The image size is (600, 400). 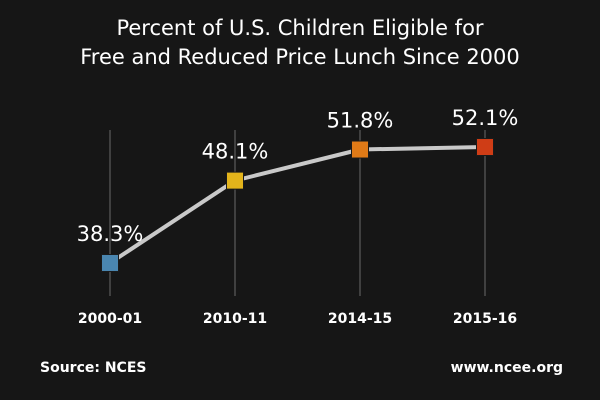 What do you see at coordinates (485, 118) in the screenshot?
I see `data-label-2015-16: 52.1%` at bounding box center [485, 118].